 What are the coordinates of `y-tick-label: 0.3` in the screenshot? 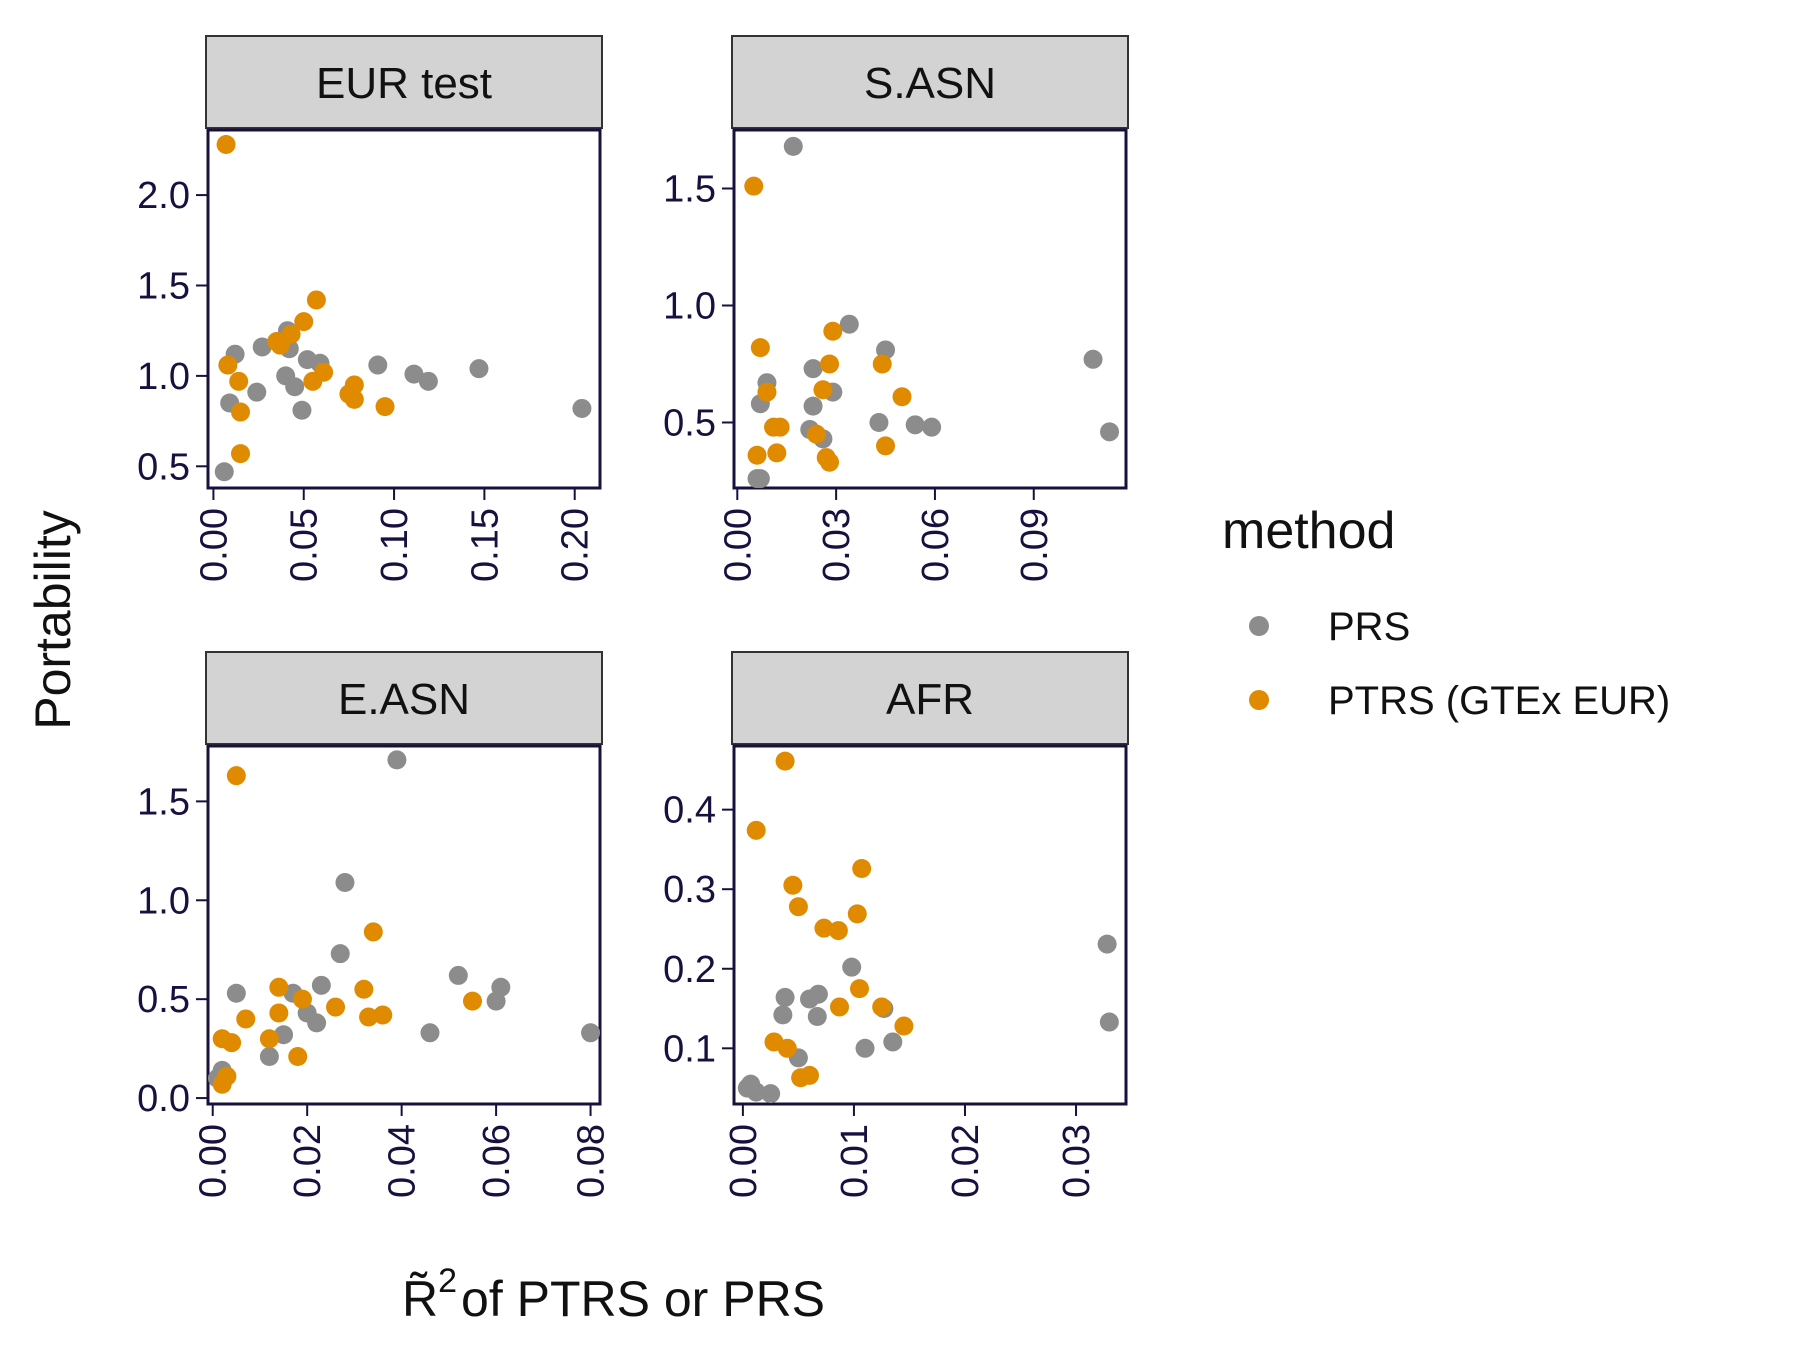 It's located at (689, 890).